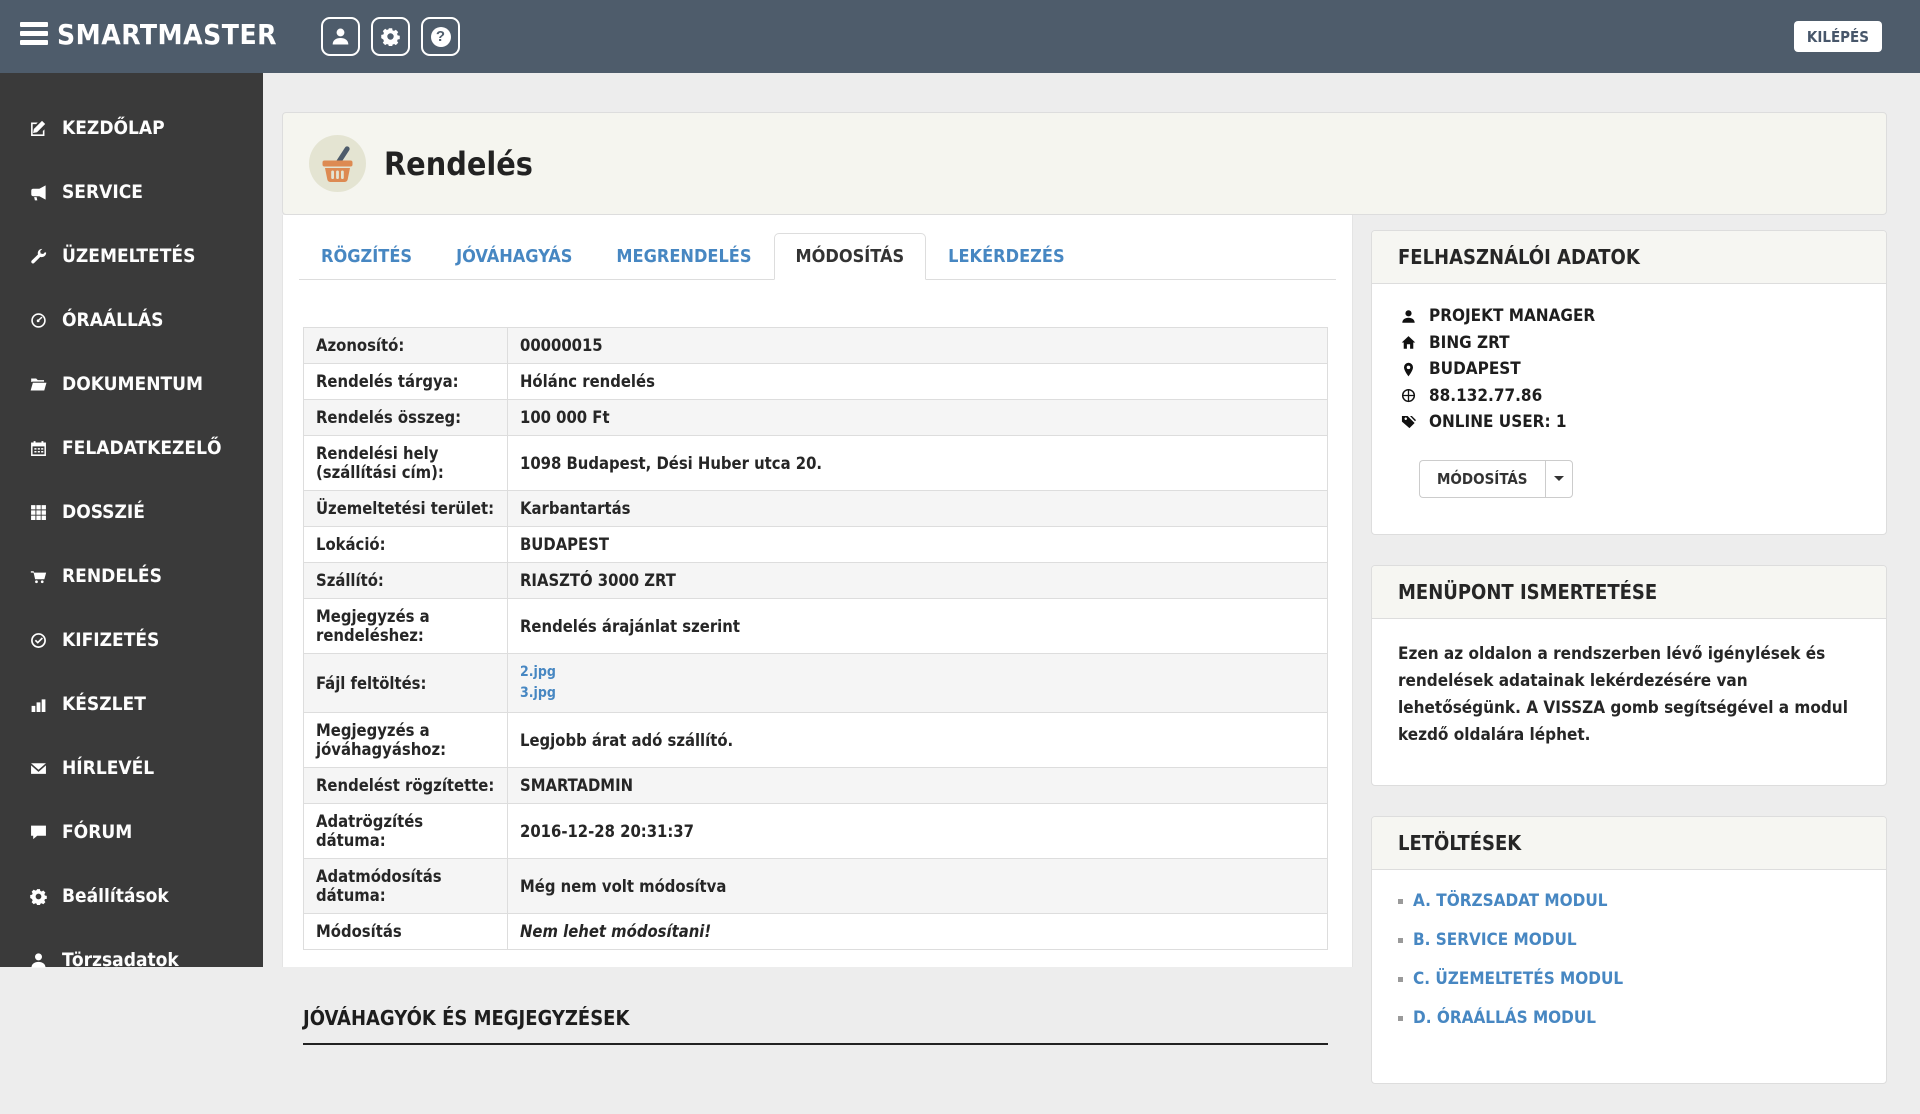 The width and height of the screenshot is (1920, 1114). What do you see at coordinates (917, 886) in the screenshot?
I see `row-value-cell: Még nem volt módosítva` at bounding box center [917, 886].